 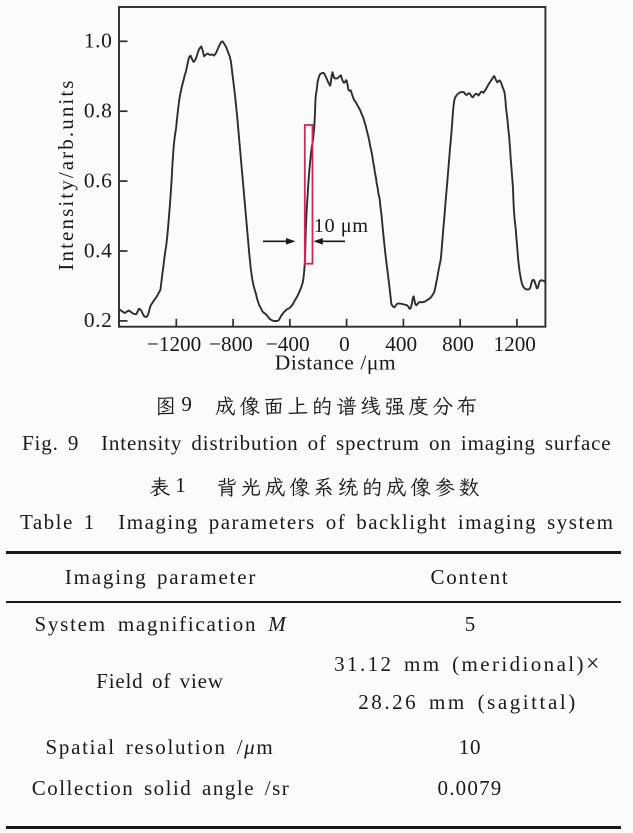 I want to click on svg-text: 10 μm, so click(x=341, y=226).